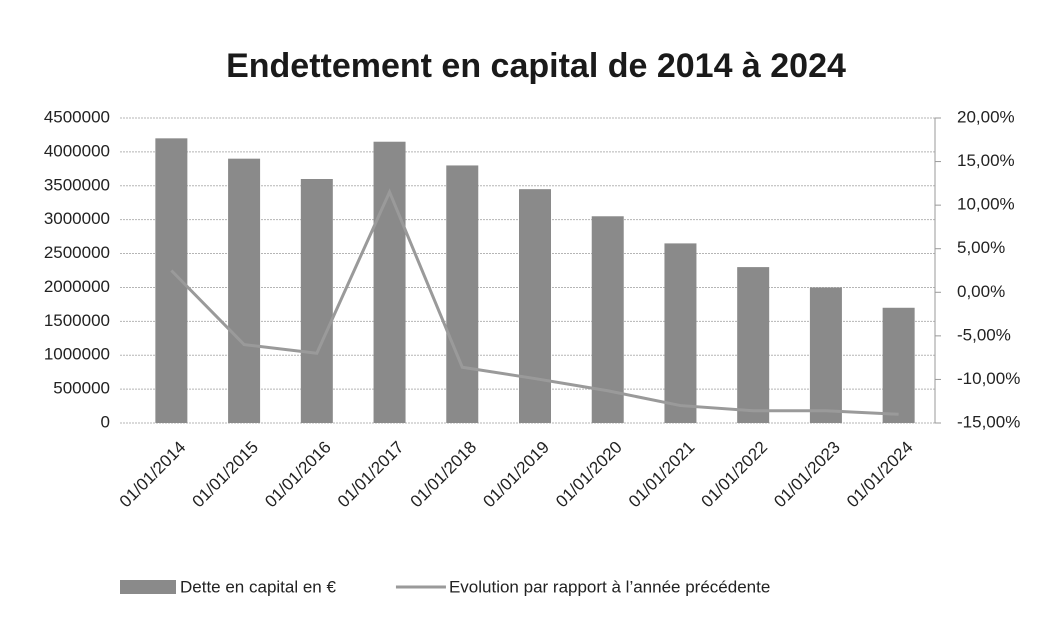  I want to click on x-tick-label: 01/01/2017, so click(371, 475).